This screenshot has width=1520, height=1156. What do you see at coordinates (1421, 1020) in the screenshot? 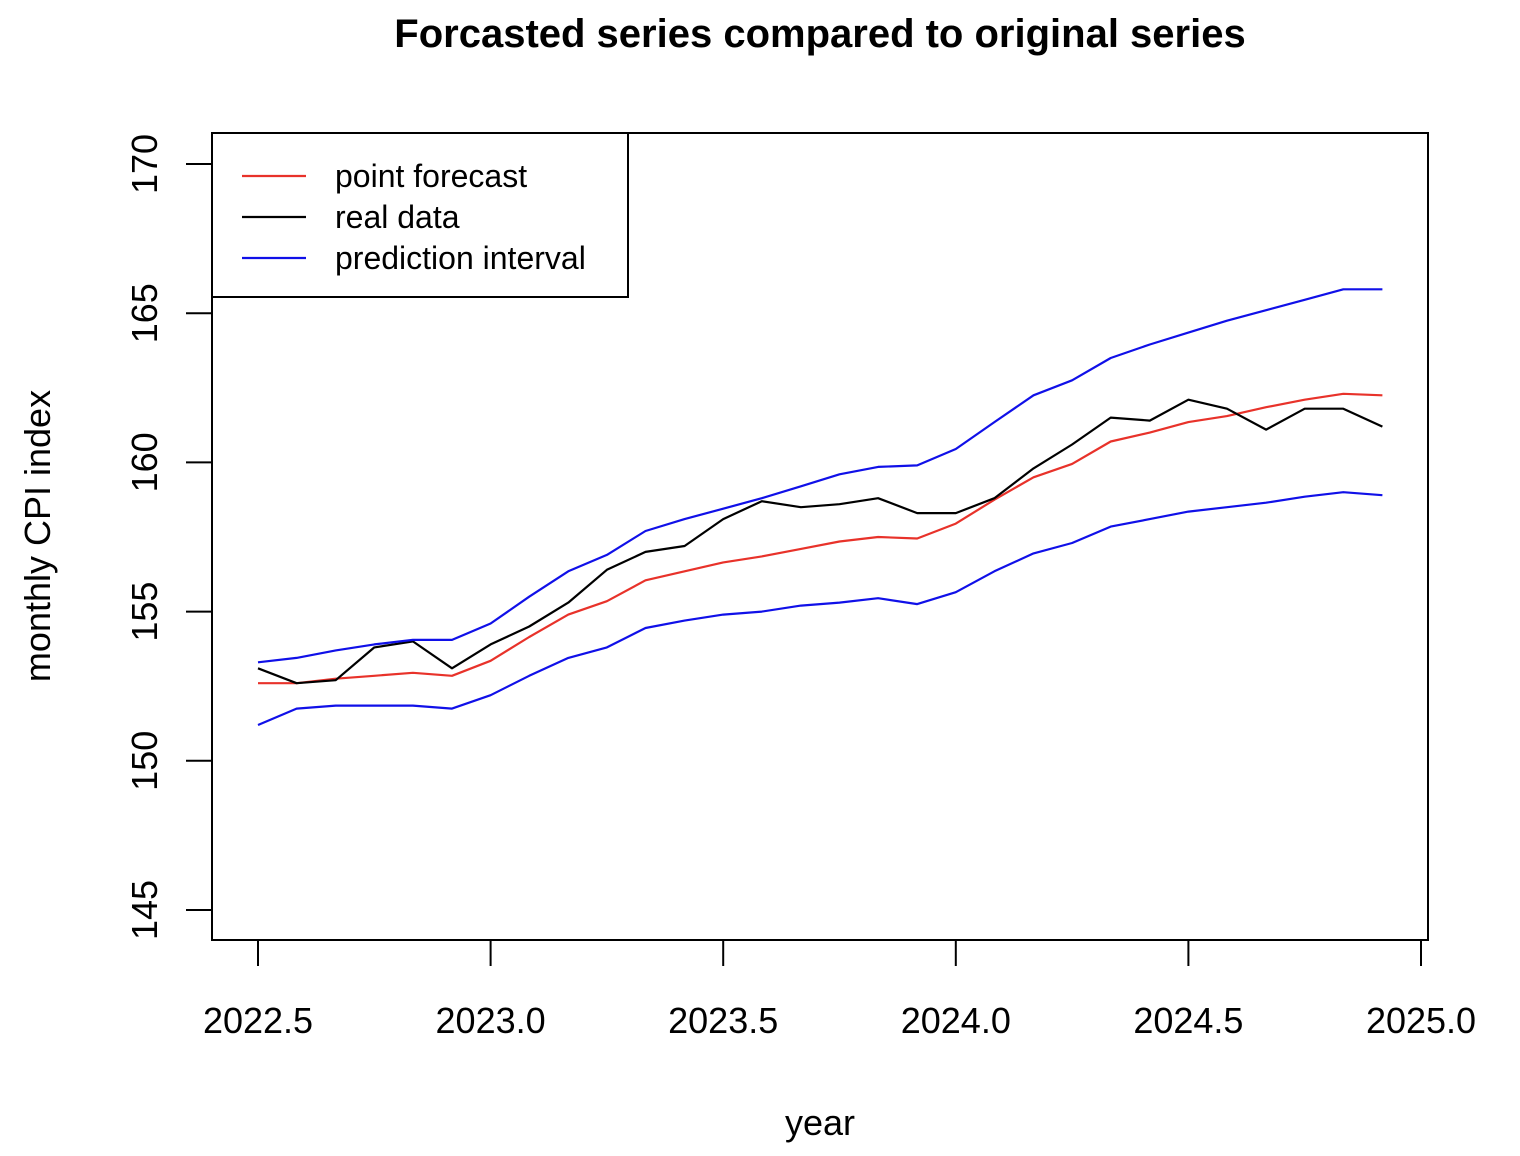
I see `x-tick-label: 2025.0` at bounding box center [1421, 1020].